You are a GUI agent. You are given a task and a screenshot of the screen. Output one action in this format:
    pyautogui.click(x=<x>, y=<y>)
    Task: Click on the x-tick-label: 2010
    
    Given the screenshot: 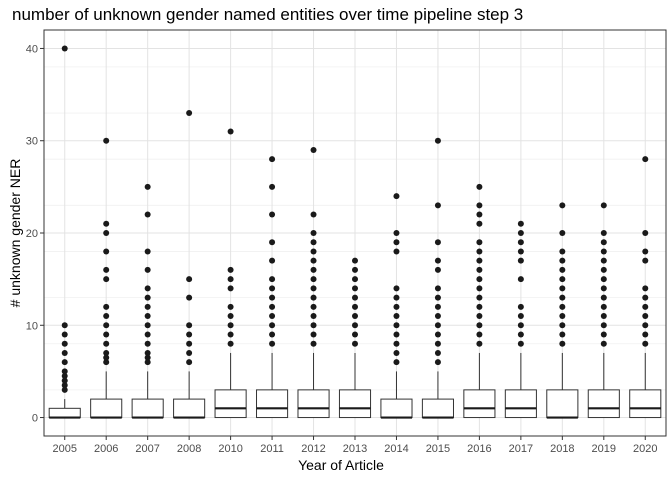 What is the action you would take?
    pyautogui.click(x=230, y=449)
    